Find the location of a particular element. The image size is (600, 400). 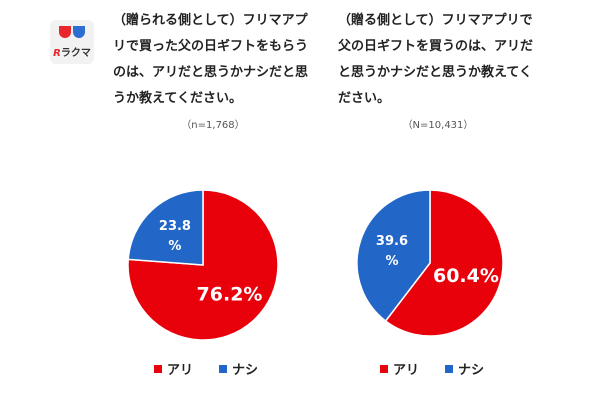

right-pie-slice-ari is located at coordinates (444, 263).